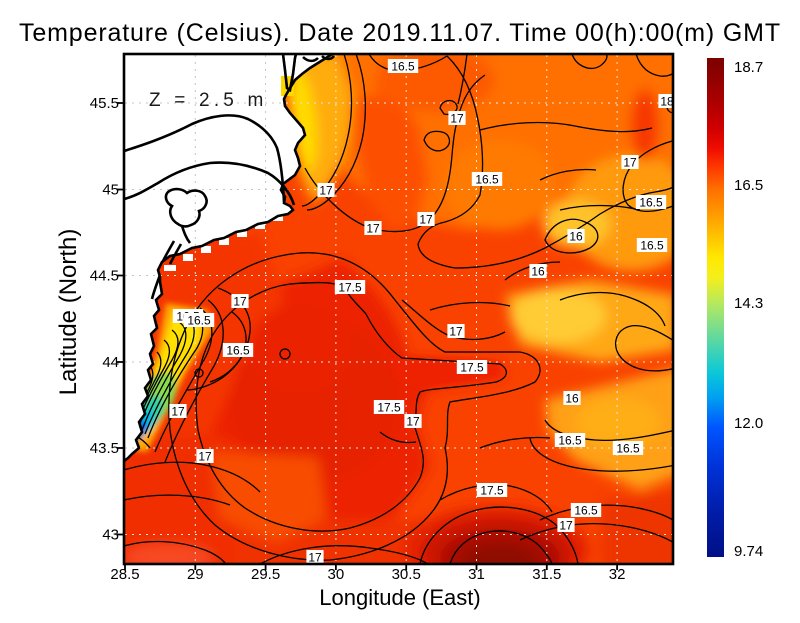  What do you see at coordinates (748, 67) in the screenshot?
I see `svg-text: 18.7` at bounding box center [748, 67].